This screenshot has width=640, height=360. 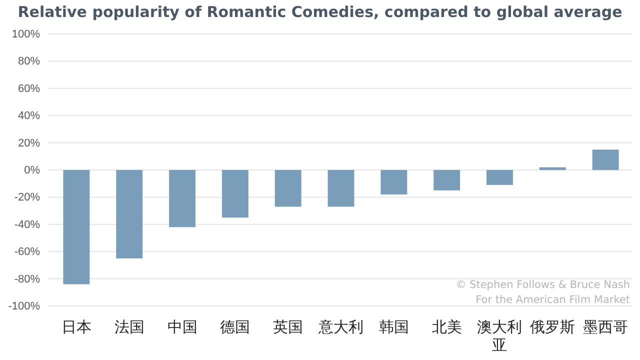 I want to click on annotation: © Stephen Follows & Bruce Nash, so click(x=543, y=285).